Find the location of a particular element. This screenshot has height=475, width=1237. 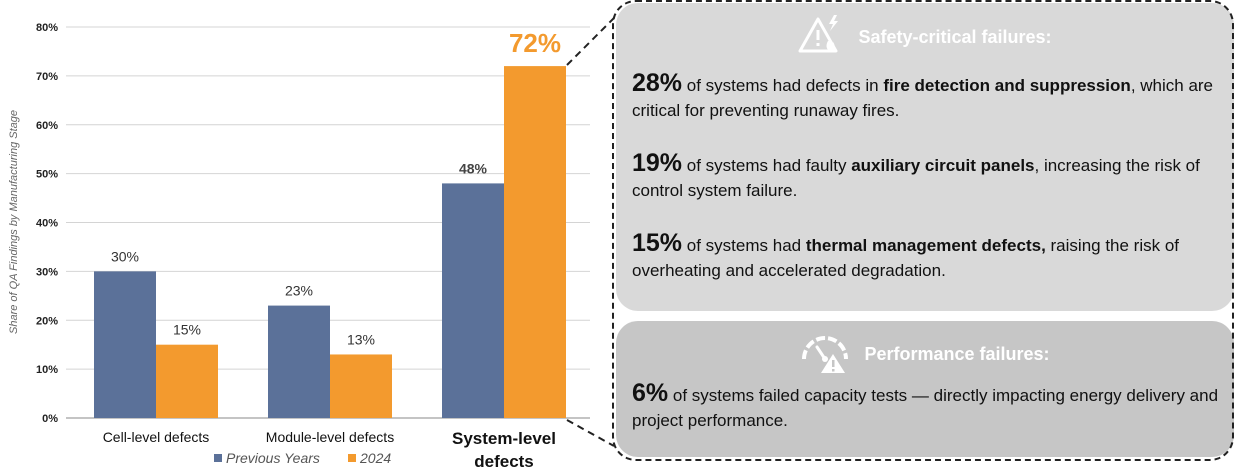

stat-text: of systems had faulty is located at coordinates (767, 165).